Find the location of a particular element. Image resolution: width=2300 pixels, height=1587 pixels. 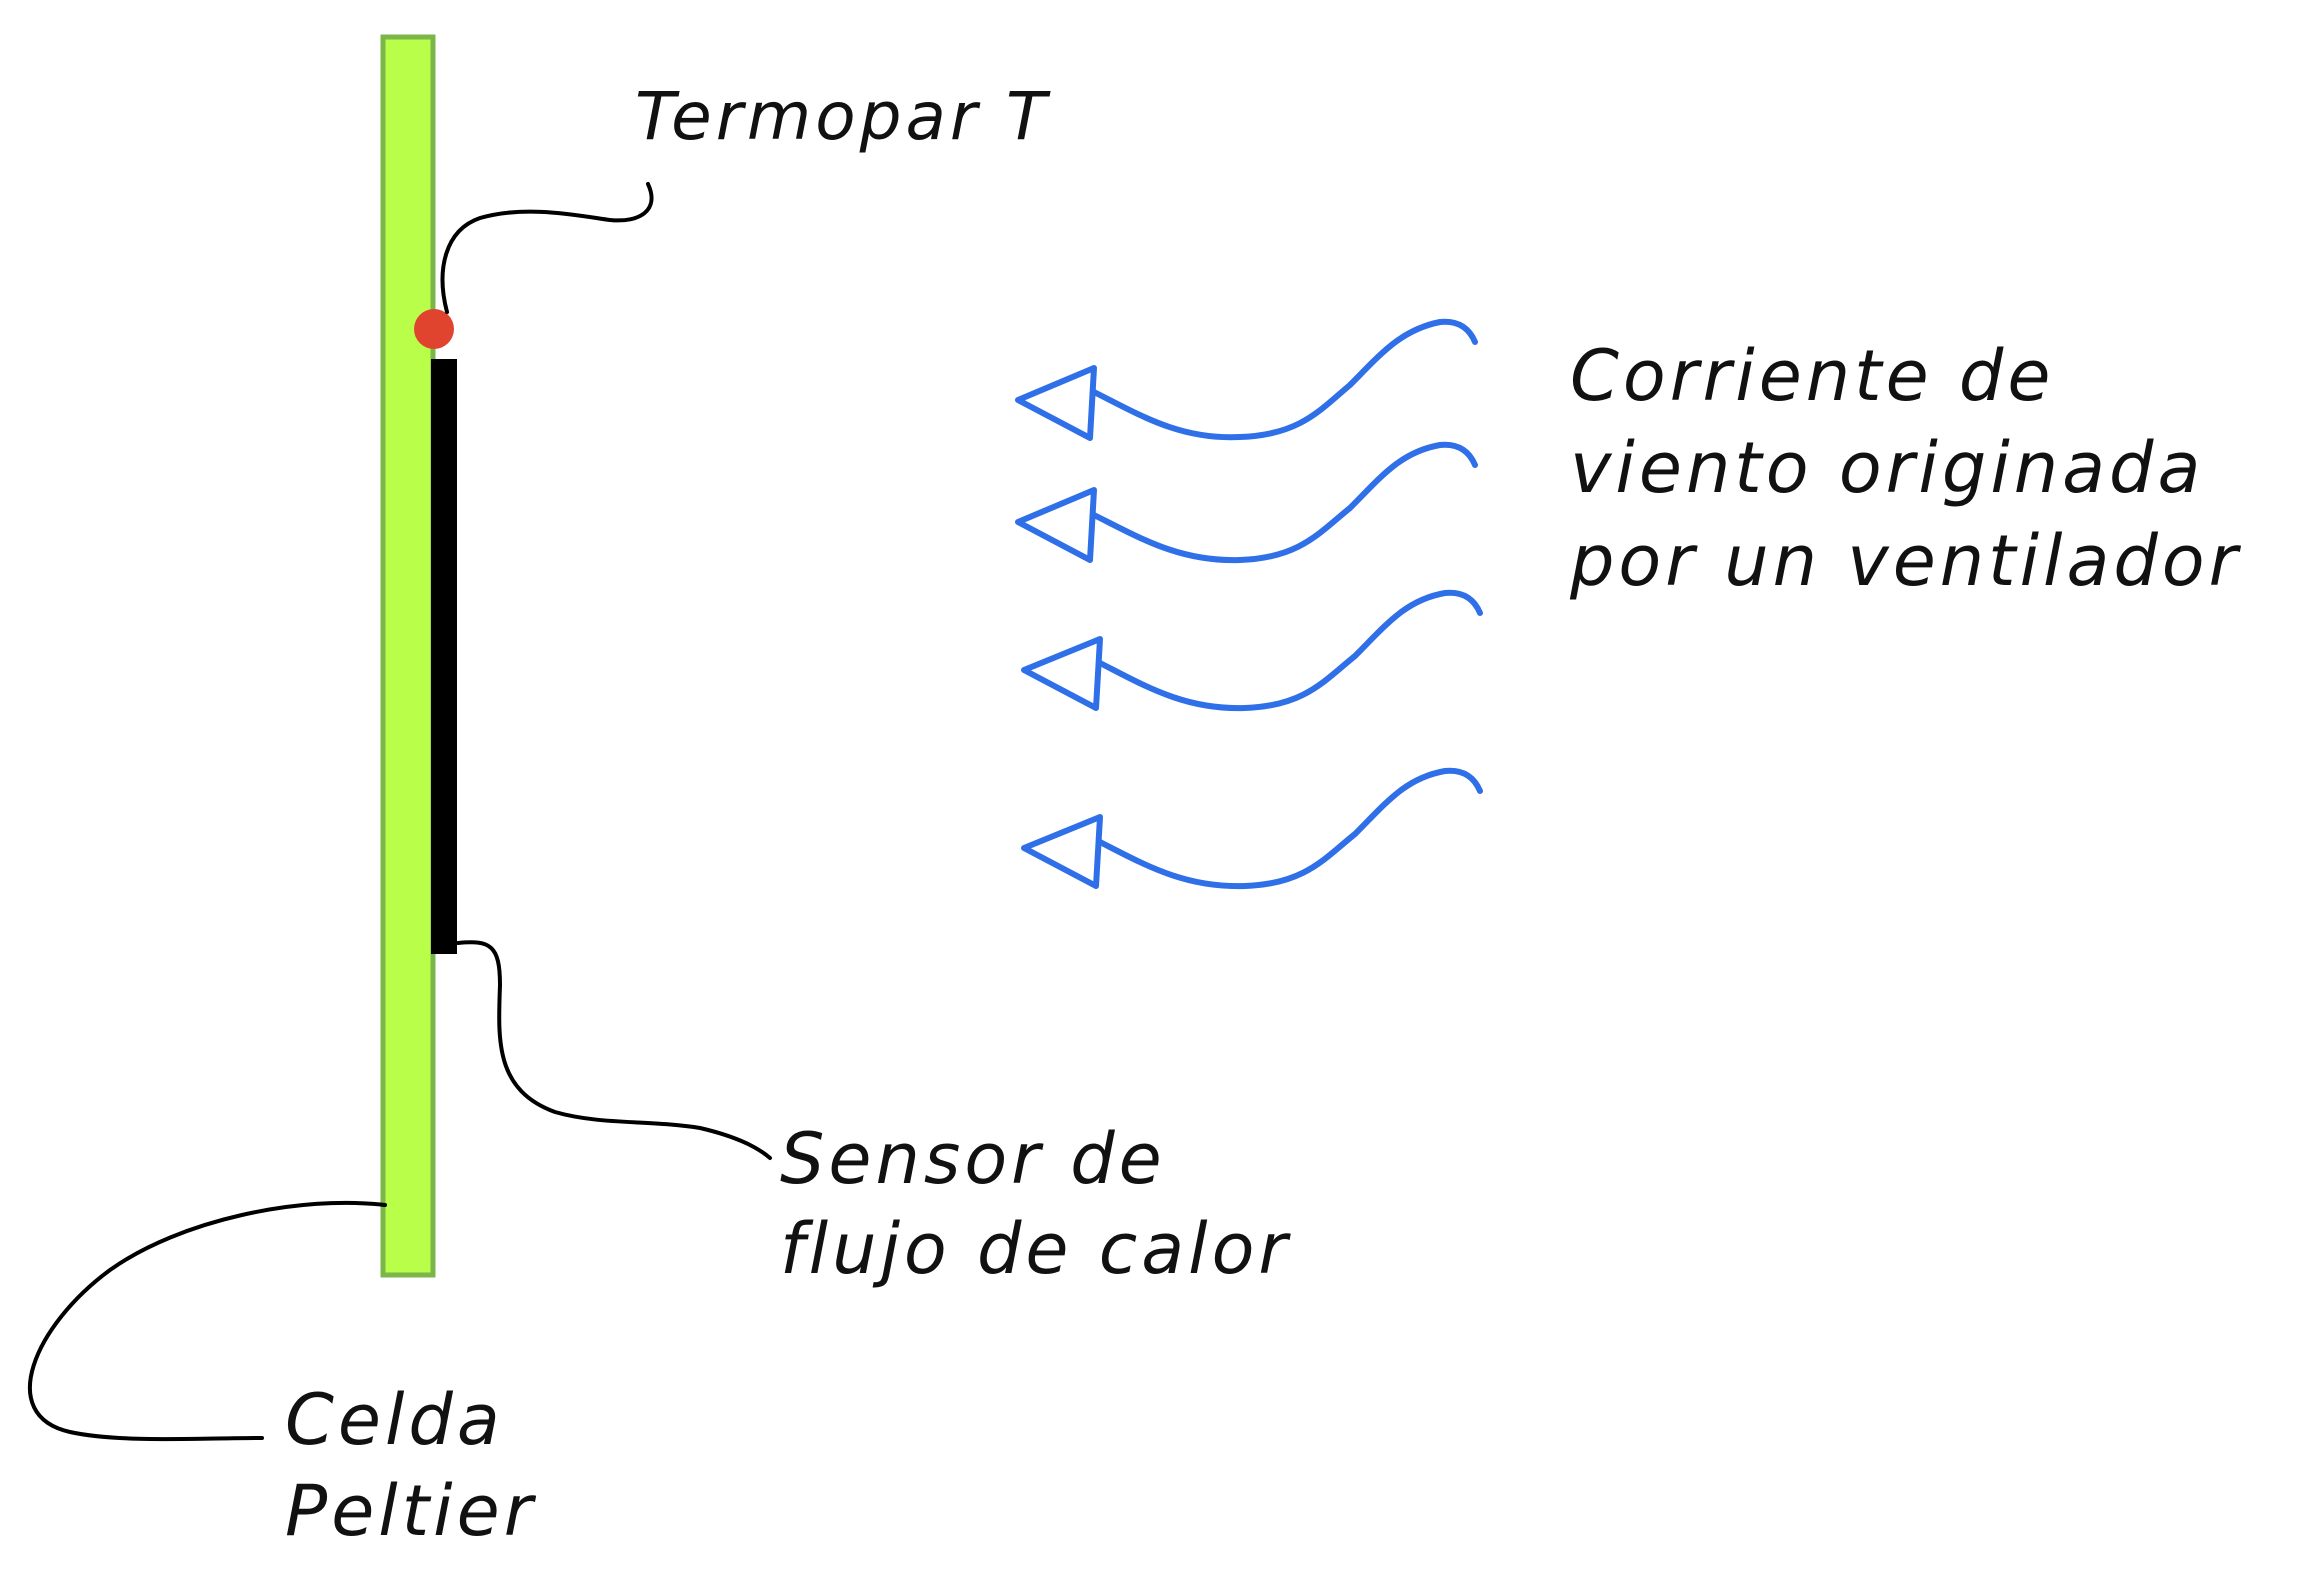

peltier-label-line-2: Peltier is located at coordinates (411, 1511).